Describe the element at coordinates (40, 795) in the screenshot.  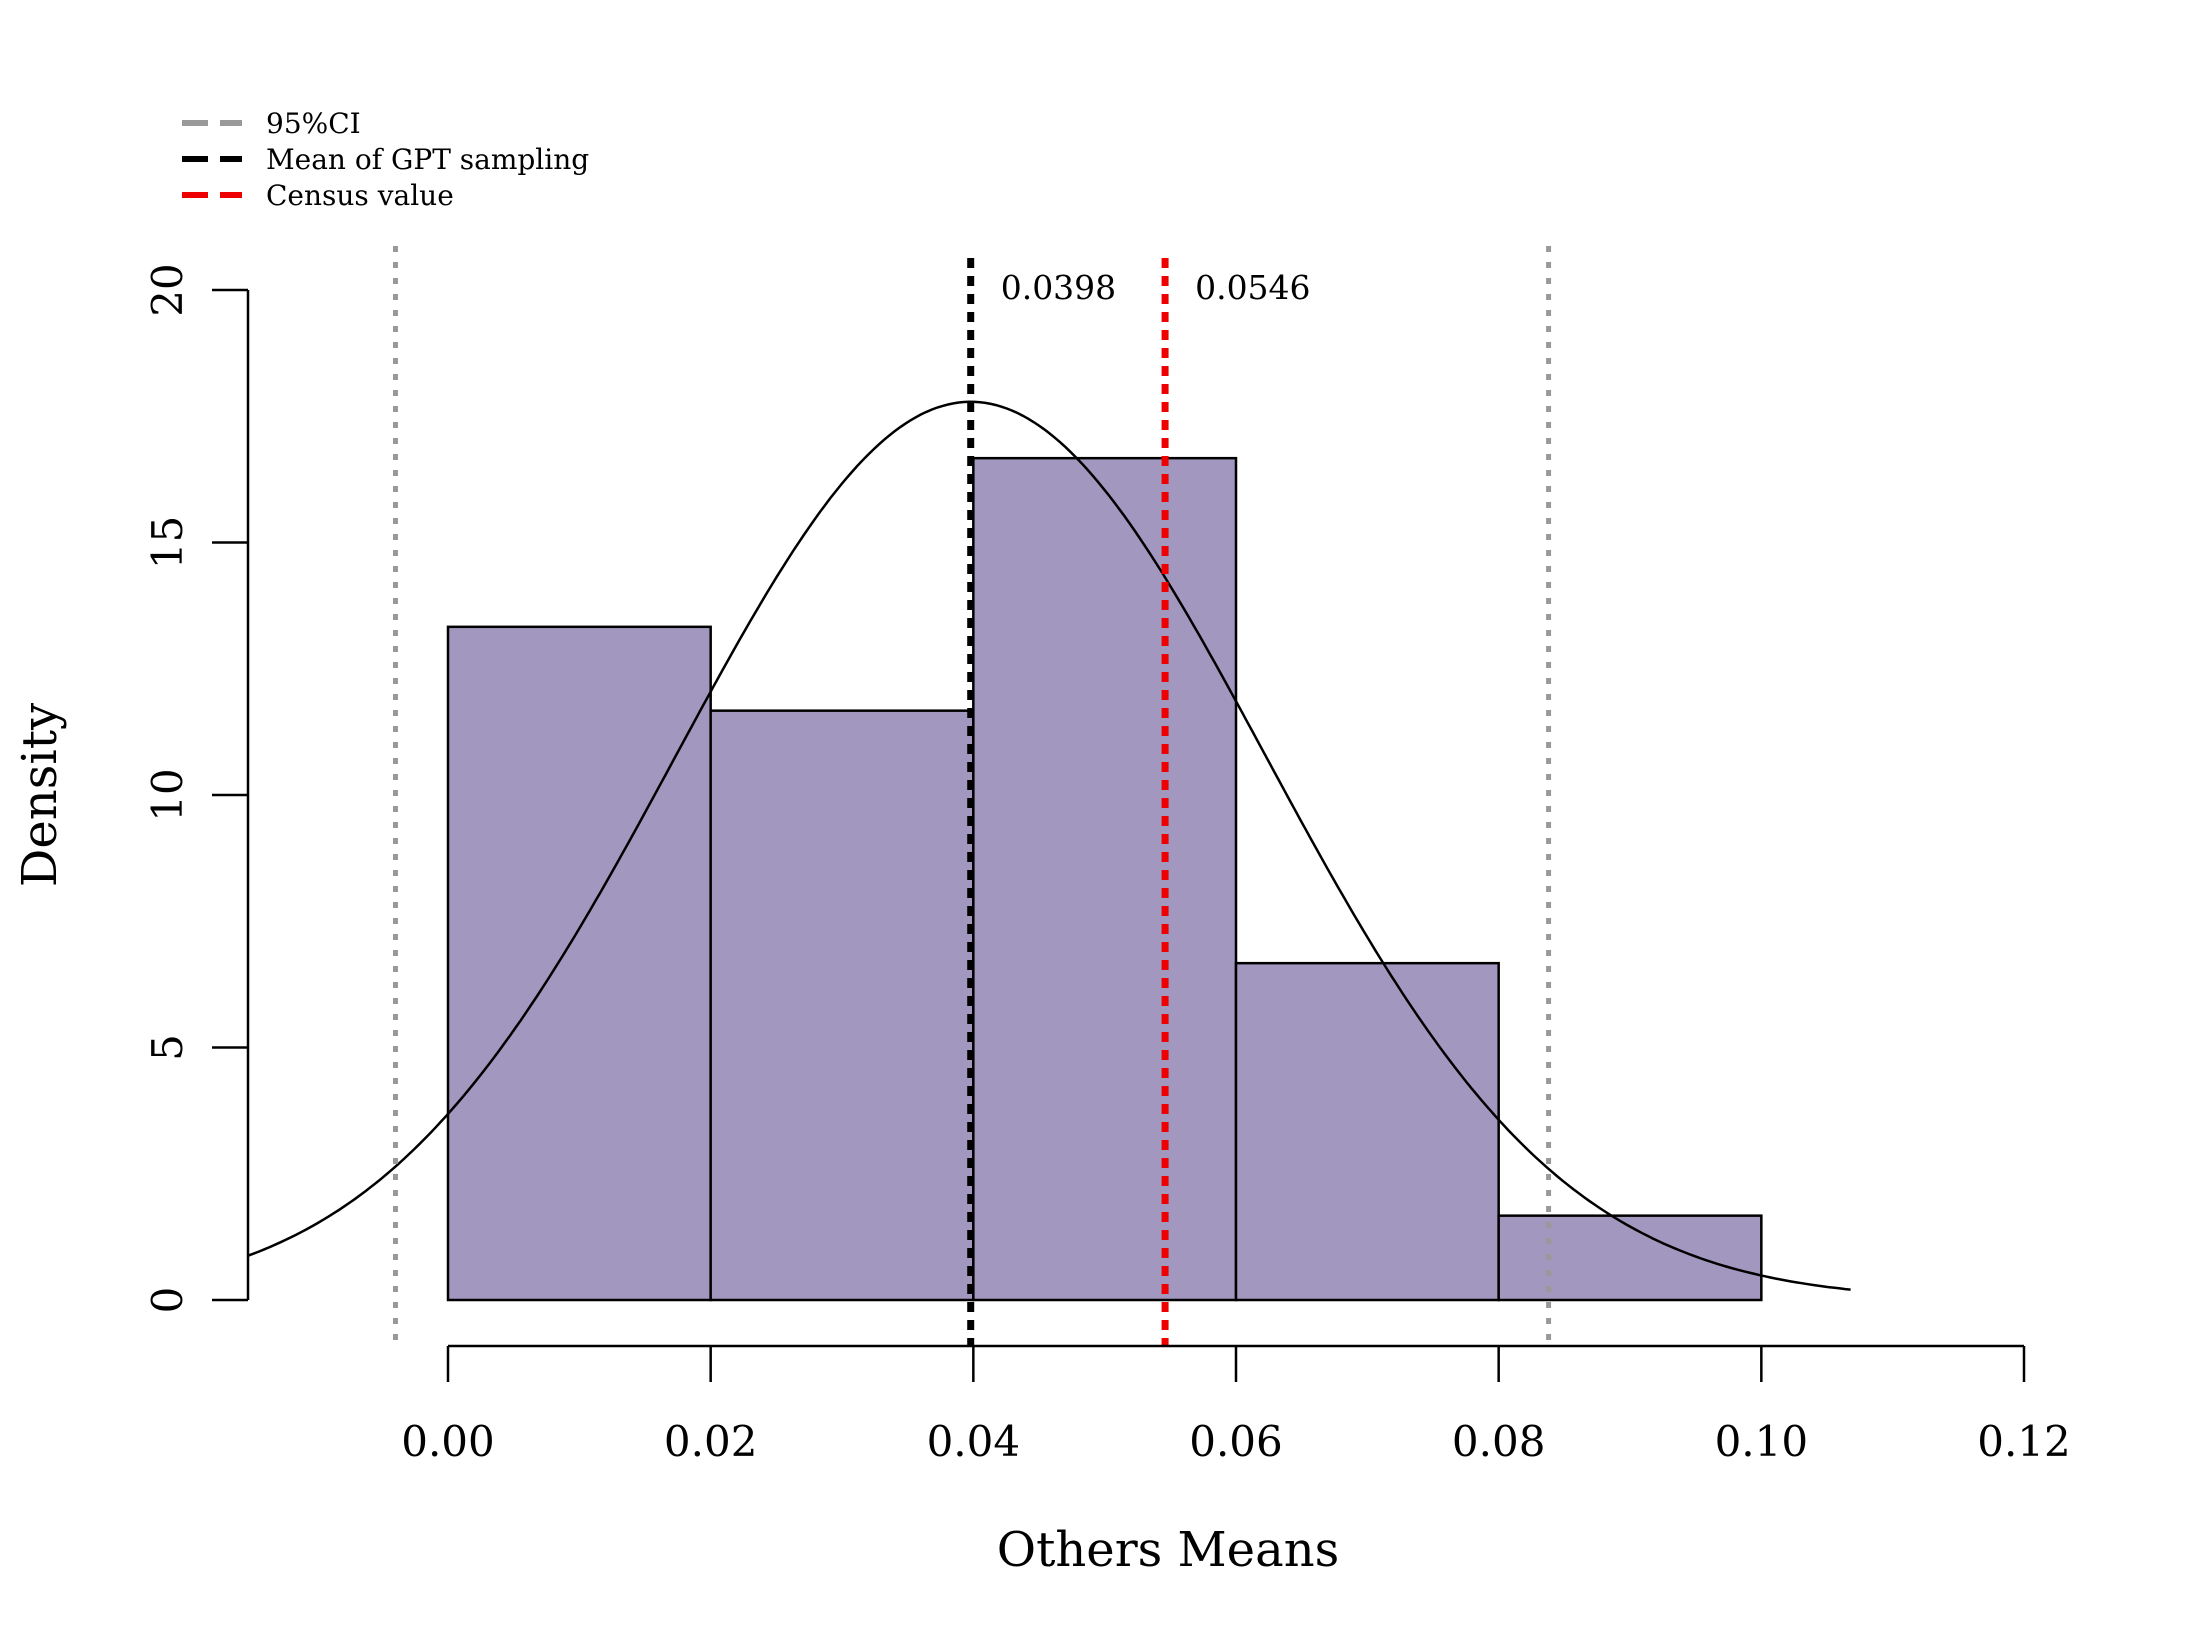
I see `y-axis-title: Density` at that location.